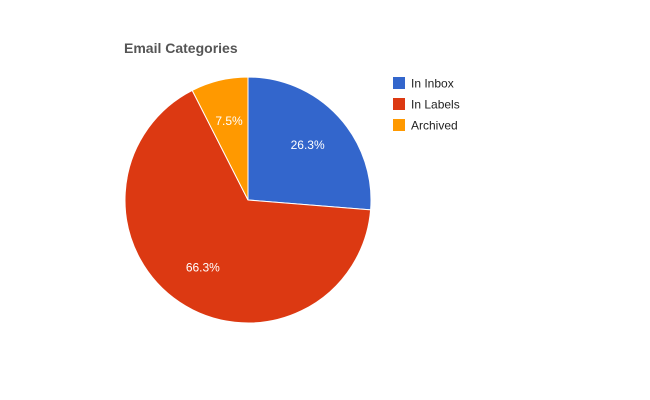 This screenshot has height=400, width=650. Describe the element at coordinates (432, 84) in the screenshot. I see `legend-label-in-inbox: In Inbox` at that location.